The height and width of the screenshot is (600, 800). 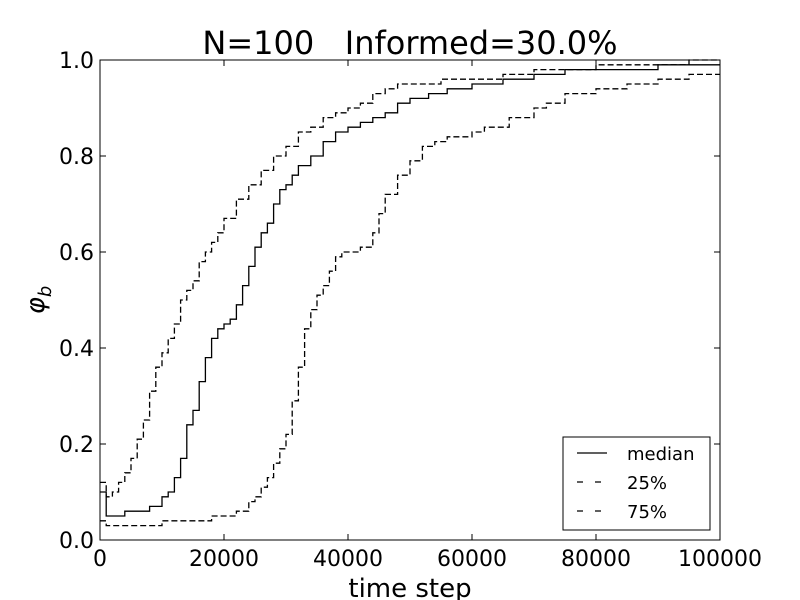 I want to click on y-tick-label: 0.8, so click(x=76, y=157).